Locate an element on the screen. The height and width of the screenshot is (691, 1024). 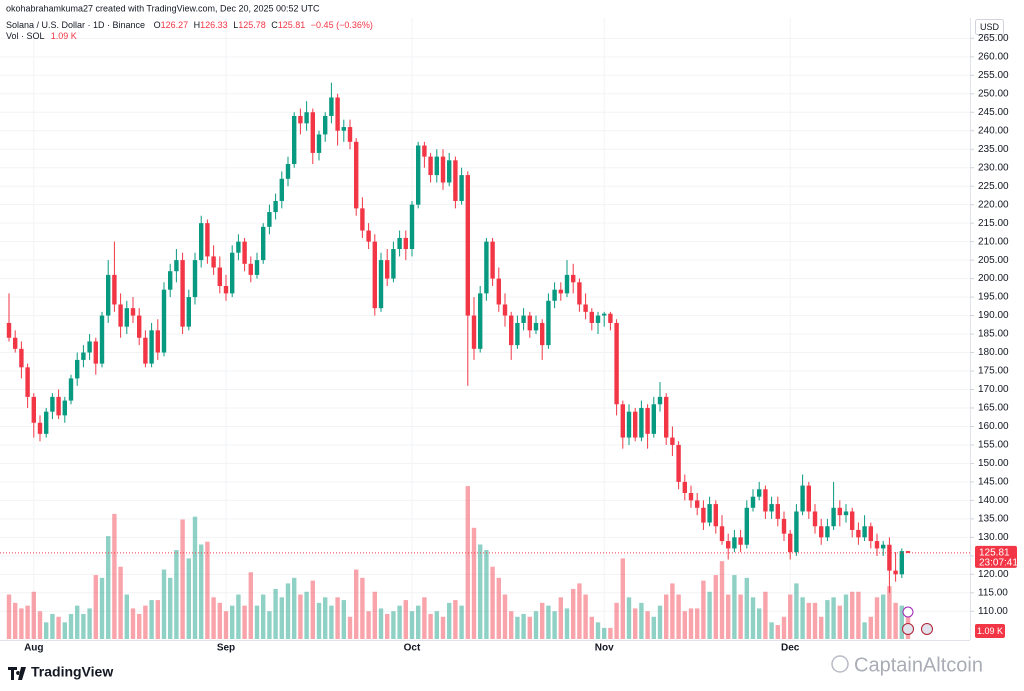
y-tick-label: 165.00 is located at coordinates (993, 408).